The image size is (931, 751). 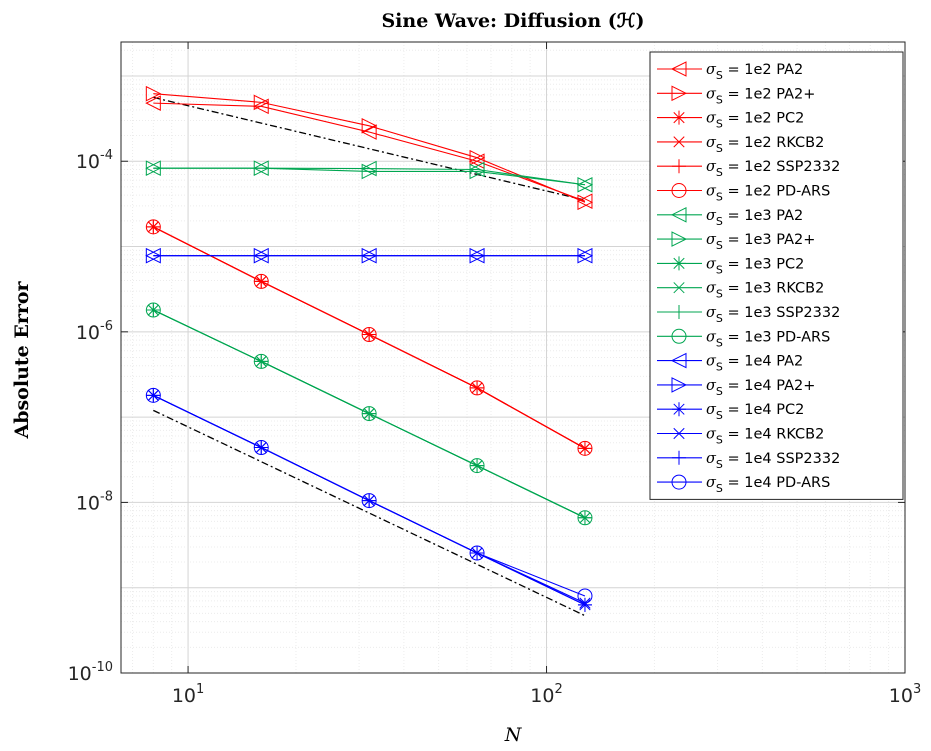 What do you see at coordinates (200, 689) in the screenshot?
I see `x-tick-exponent: 1` at bounding box center [200, 689].